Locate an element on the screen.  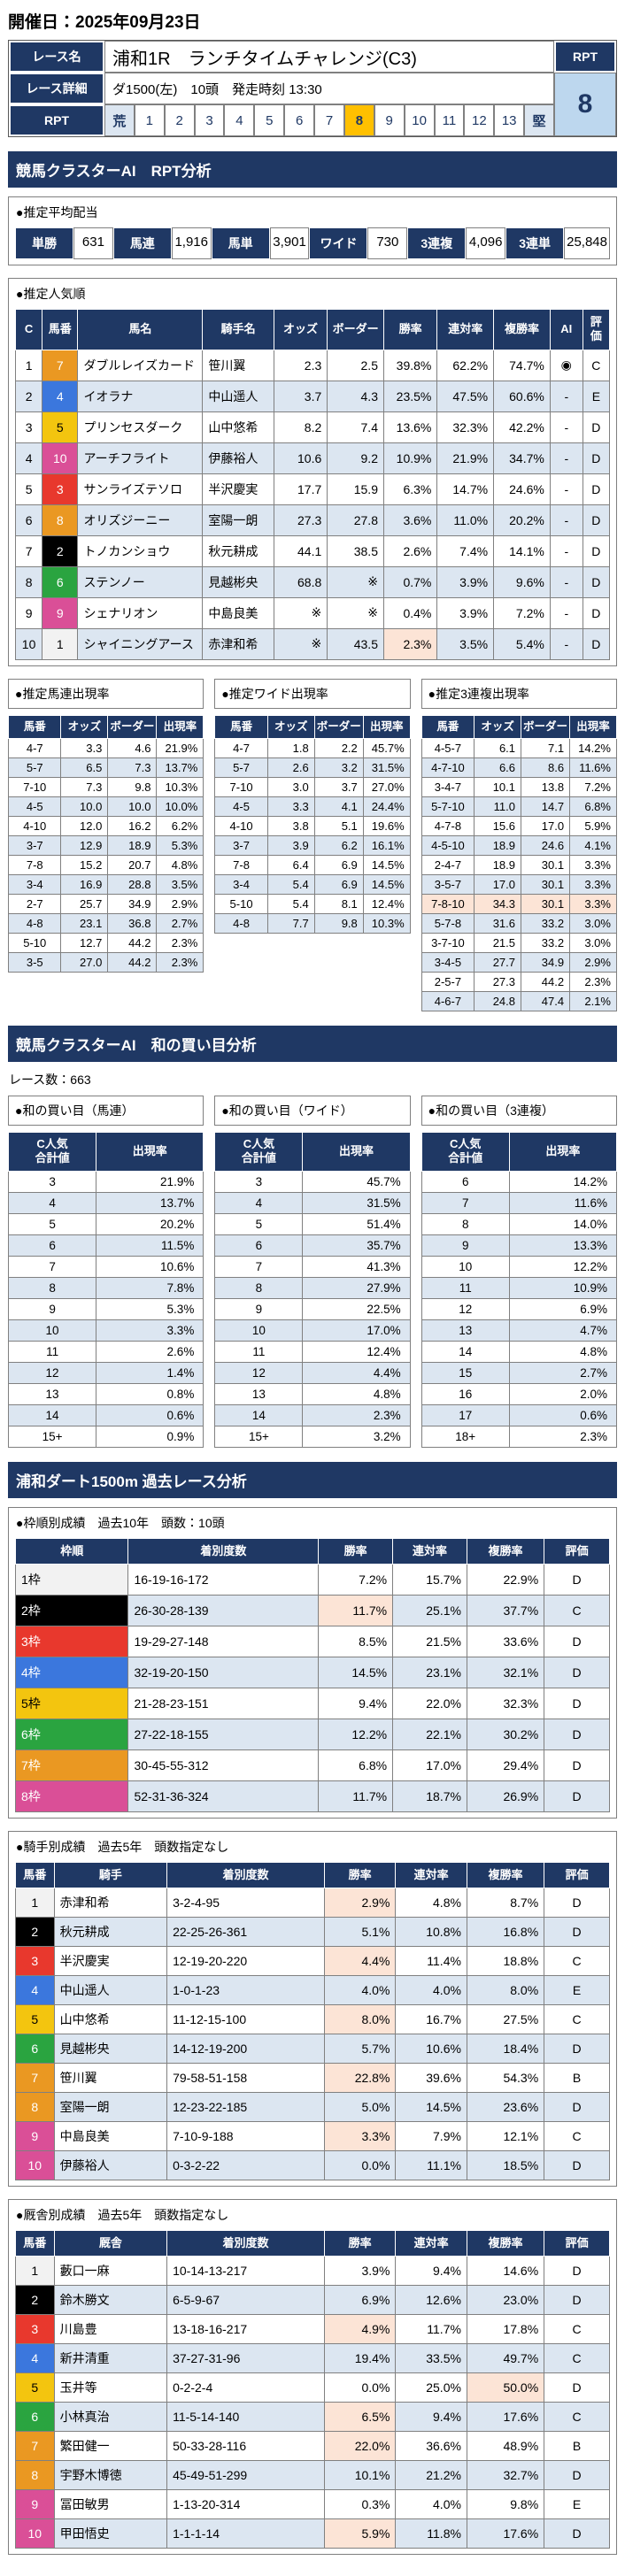
table-row: 11 12.4% is located at coordinates (312, 1351).